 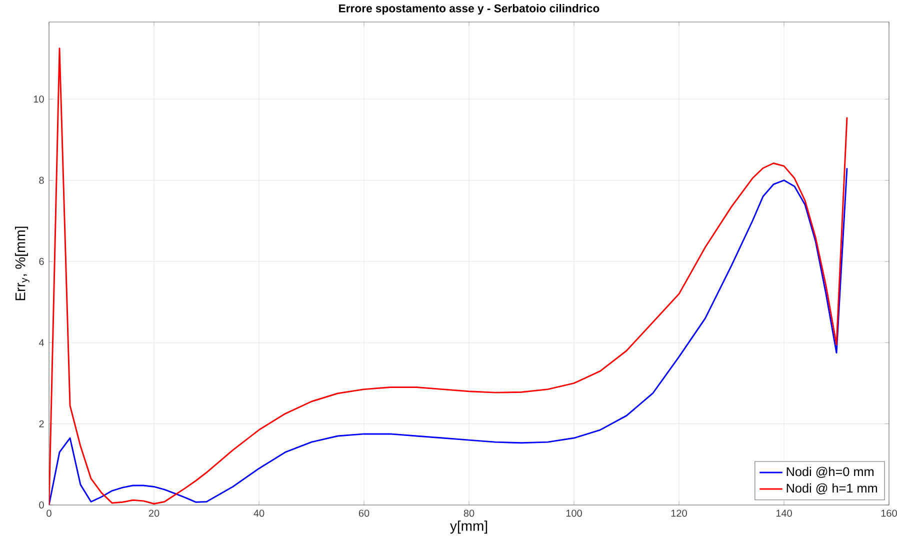 I want to click on x-tick-label: 100, so click(x=574, y=513).